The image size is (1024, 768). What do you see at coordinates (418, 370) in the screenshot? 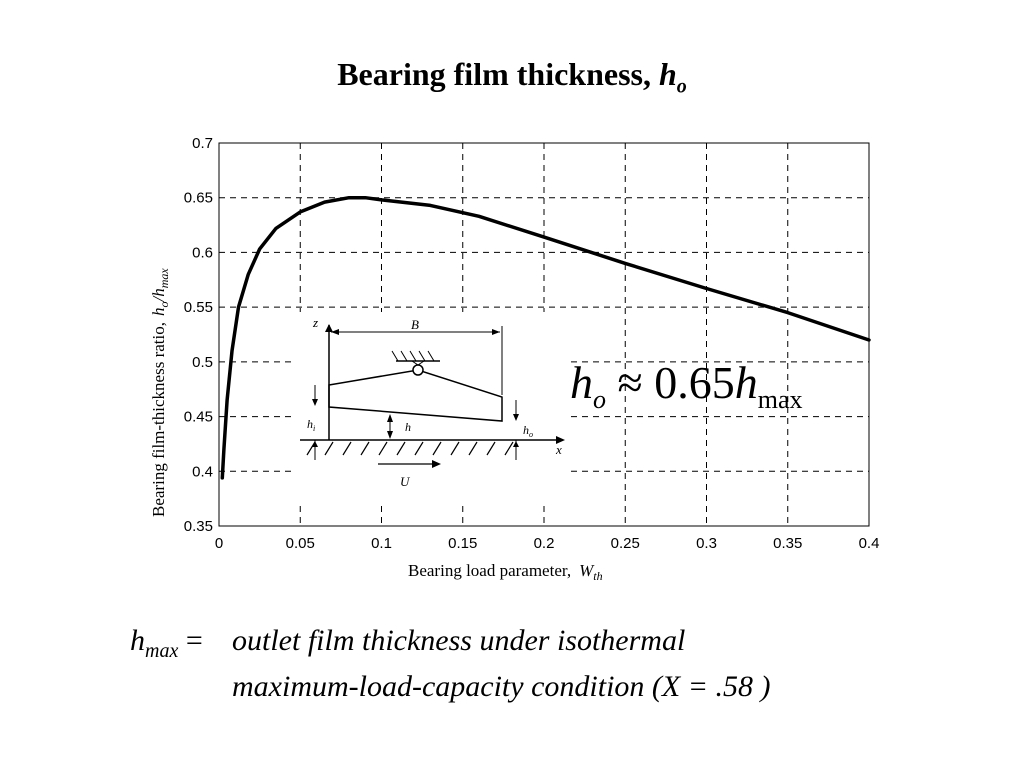
I see `inset-pivot` at bounding box center [418, 370].